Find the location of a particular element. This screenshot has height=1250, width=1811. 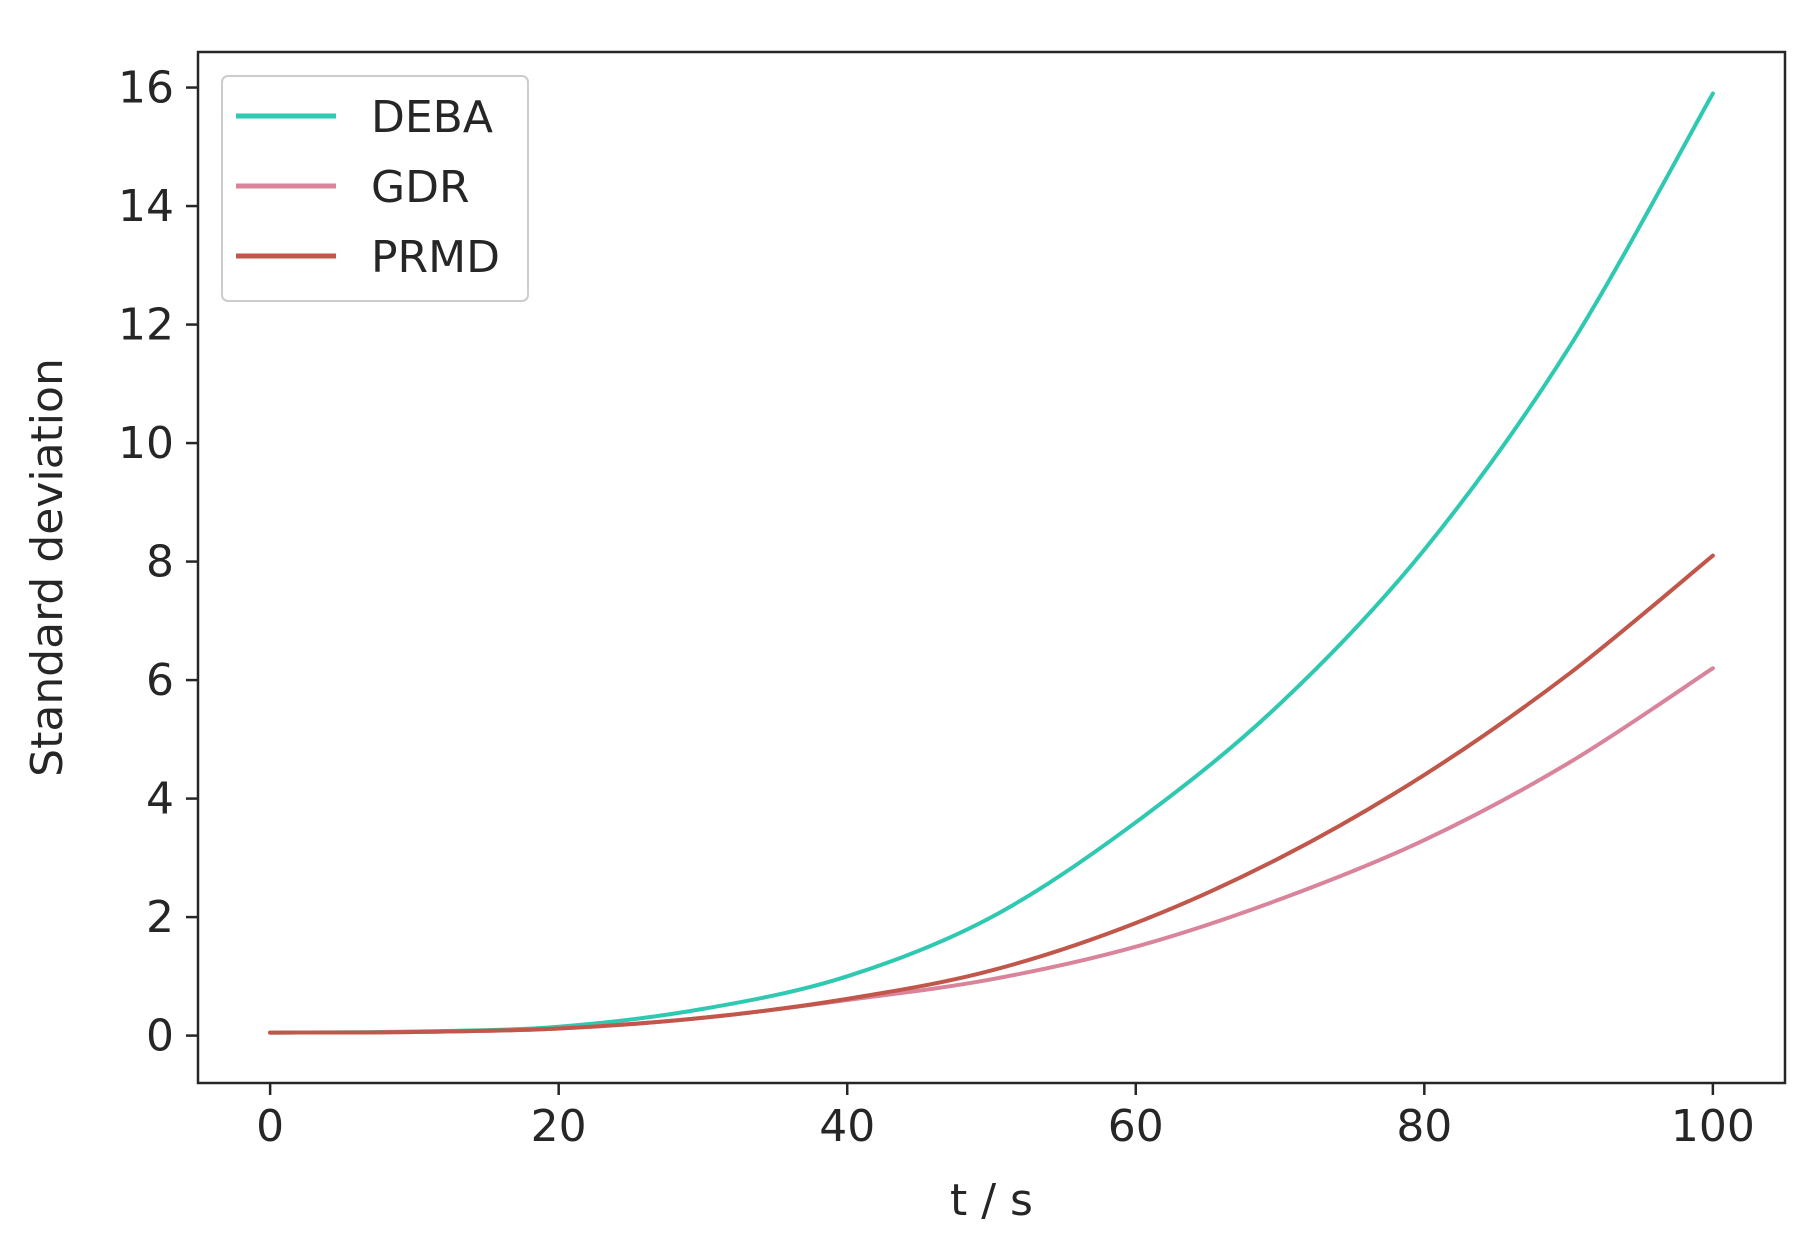

legend-label-gdr: GDR is located at coordinates (420, 187).